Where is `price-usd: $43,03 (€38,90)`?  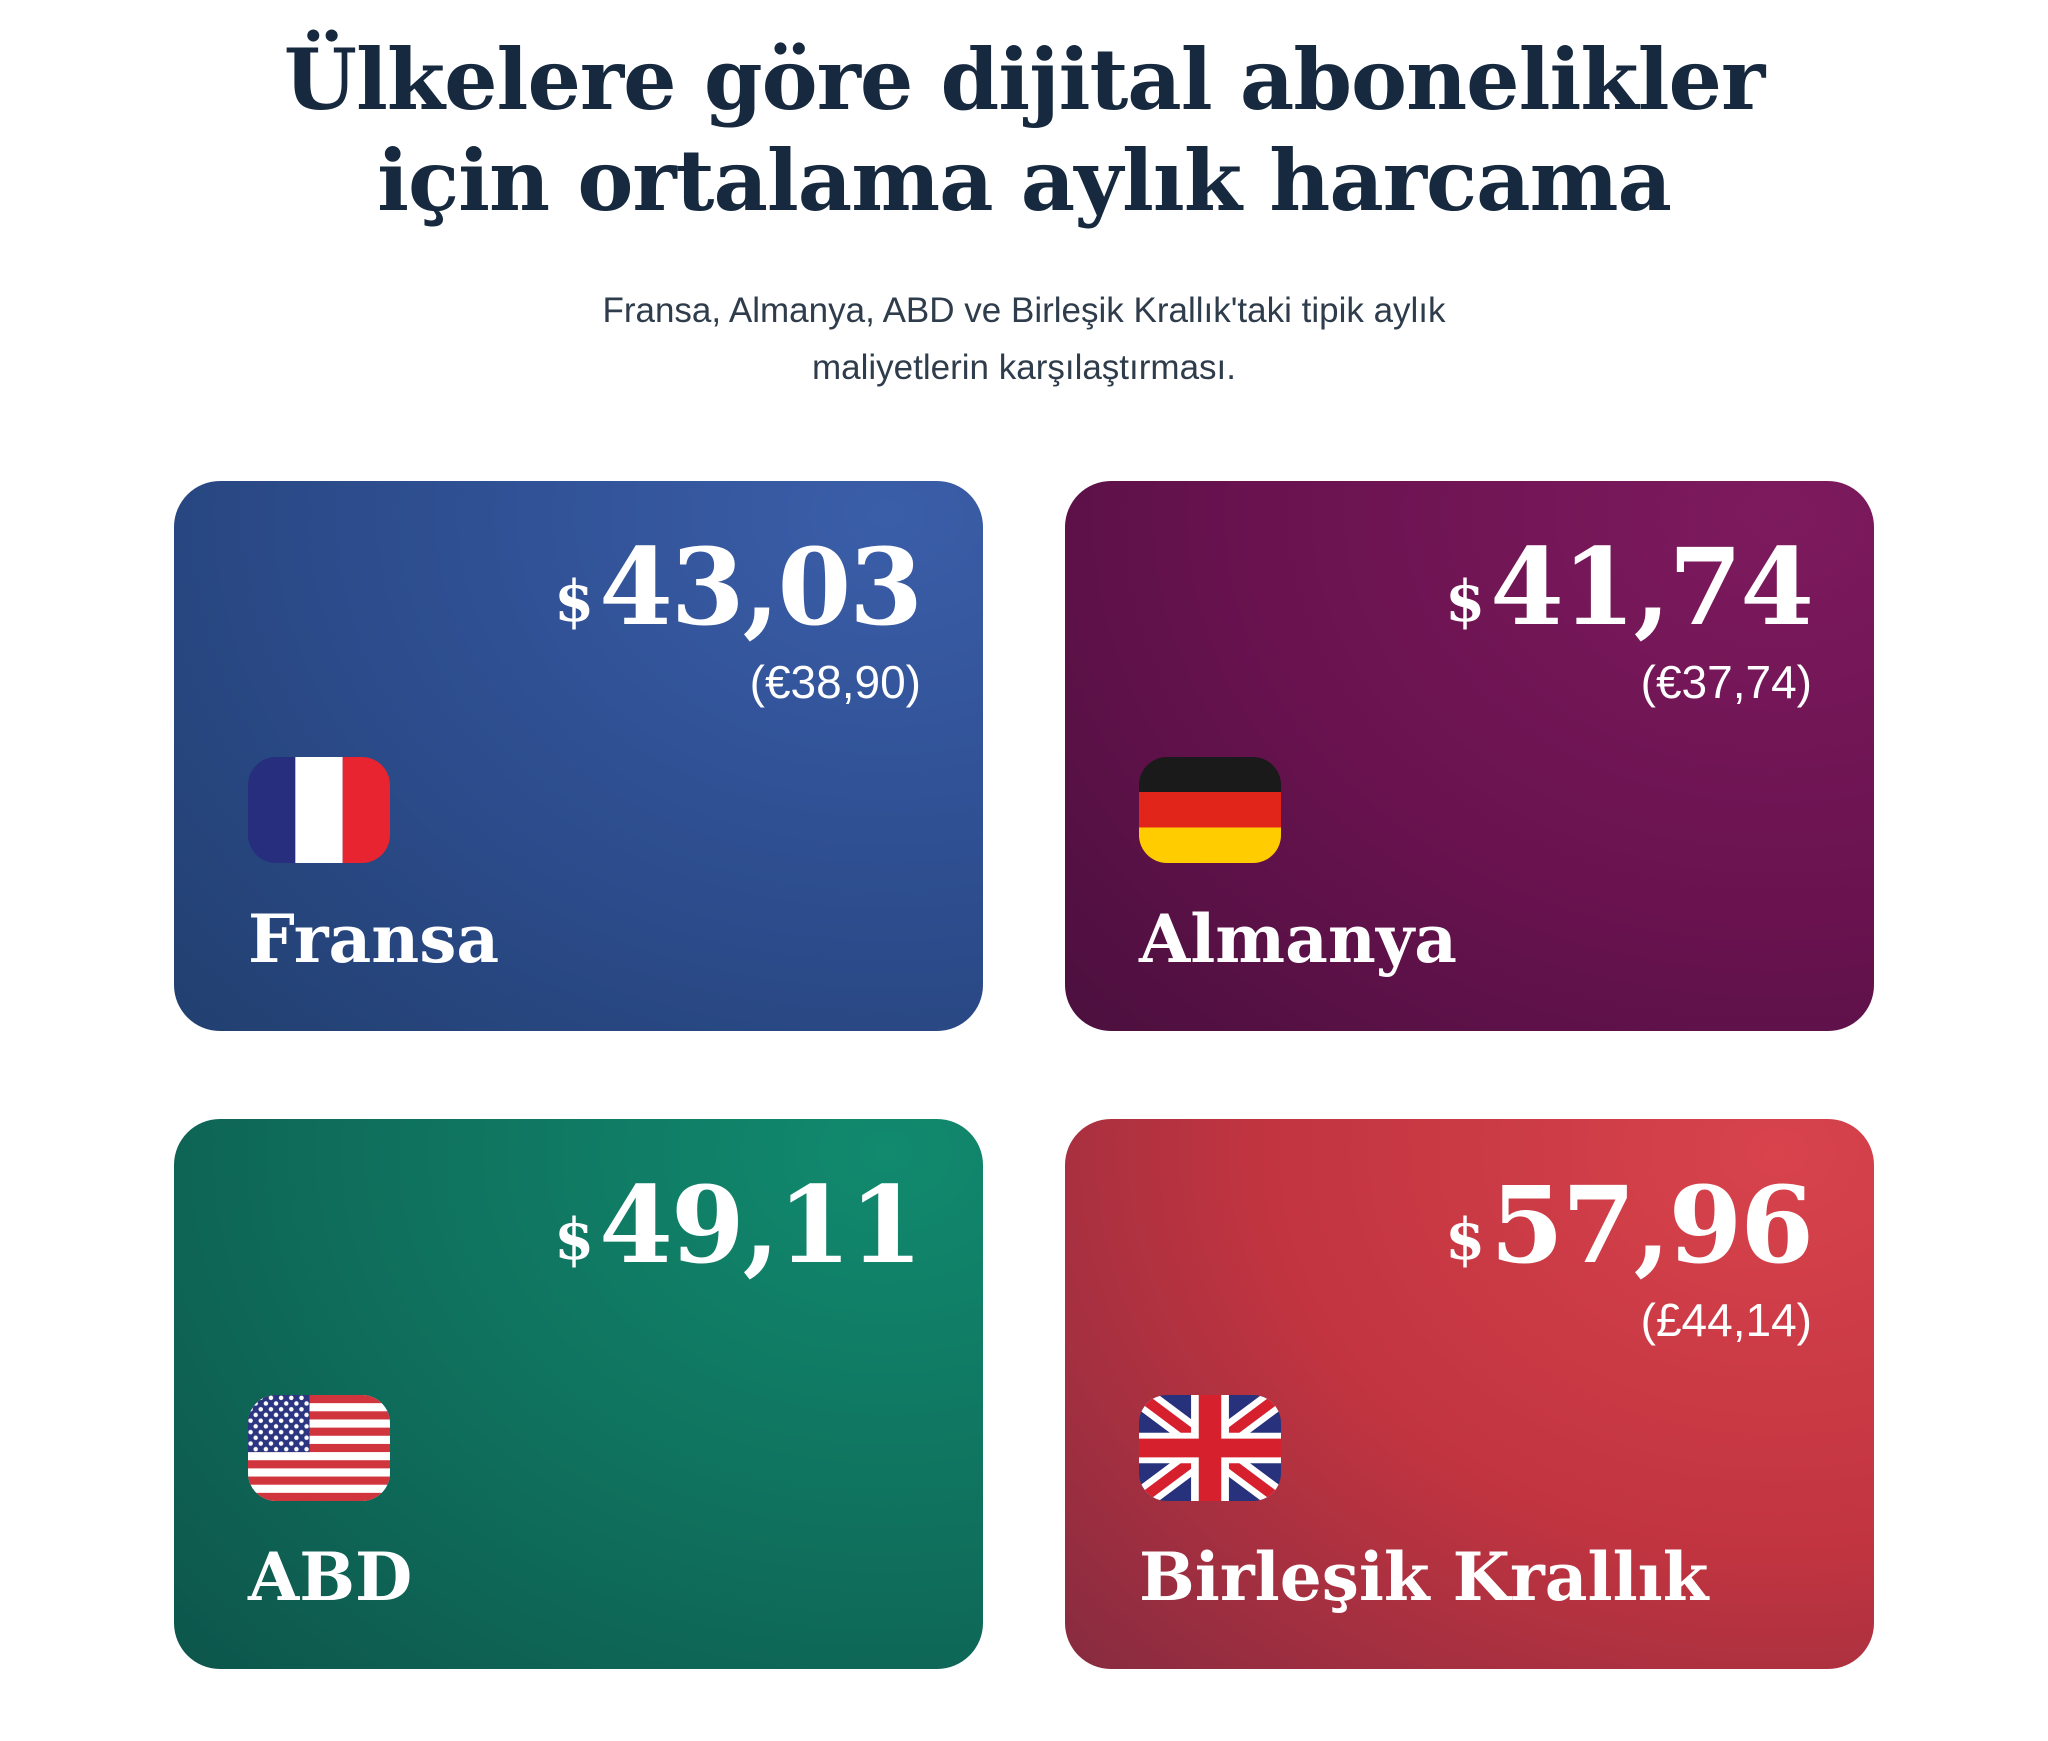
price-usd: $43,03 (€38,90) is located at coordinates (738, 619).